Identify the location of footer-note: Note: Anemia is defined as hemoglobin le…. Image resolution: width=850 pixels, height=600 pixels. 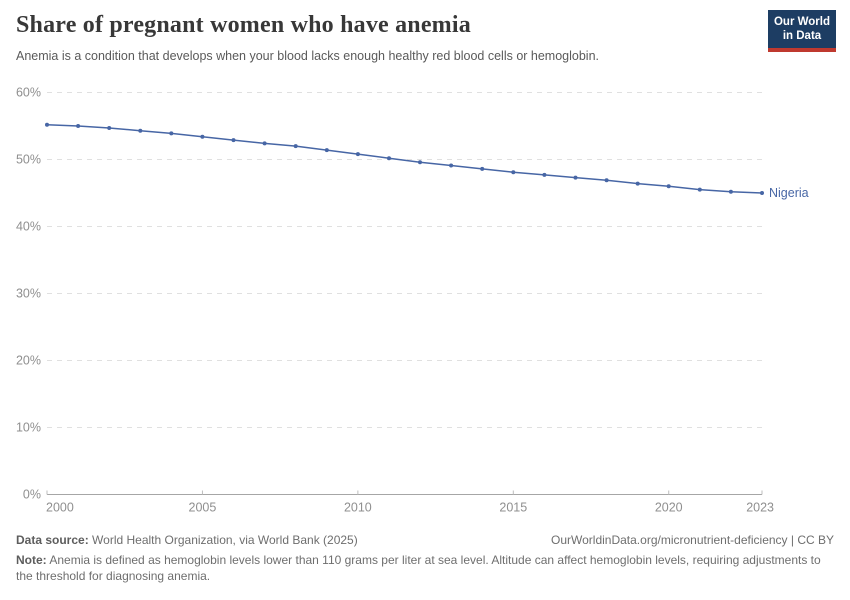
(425, 568).